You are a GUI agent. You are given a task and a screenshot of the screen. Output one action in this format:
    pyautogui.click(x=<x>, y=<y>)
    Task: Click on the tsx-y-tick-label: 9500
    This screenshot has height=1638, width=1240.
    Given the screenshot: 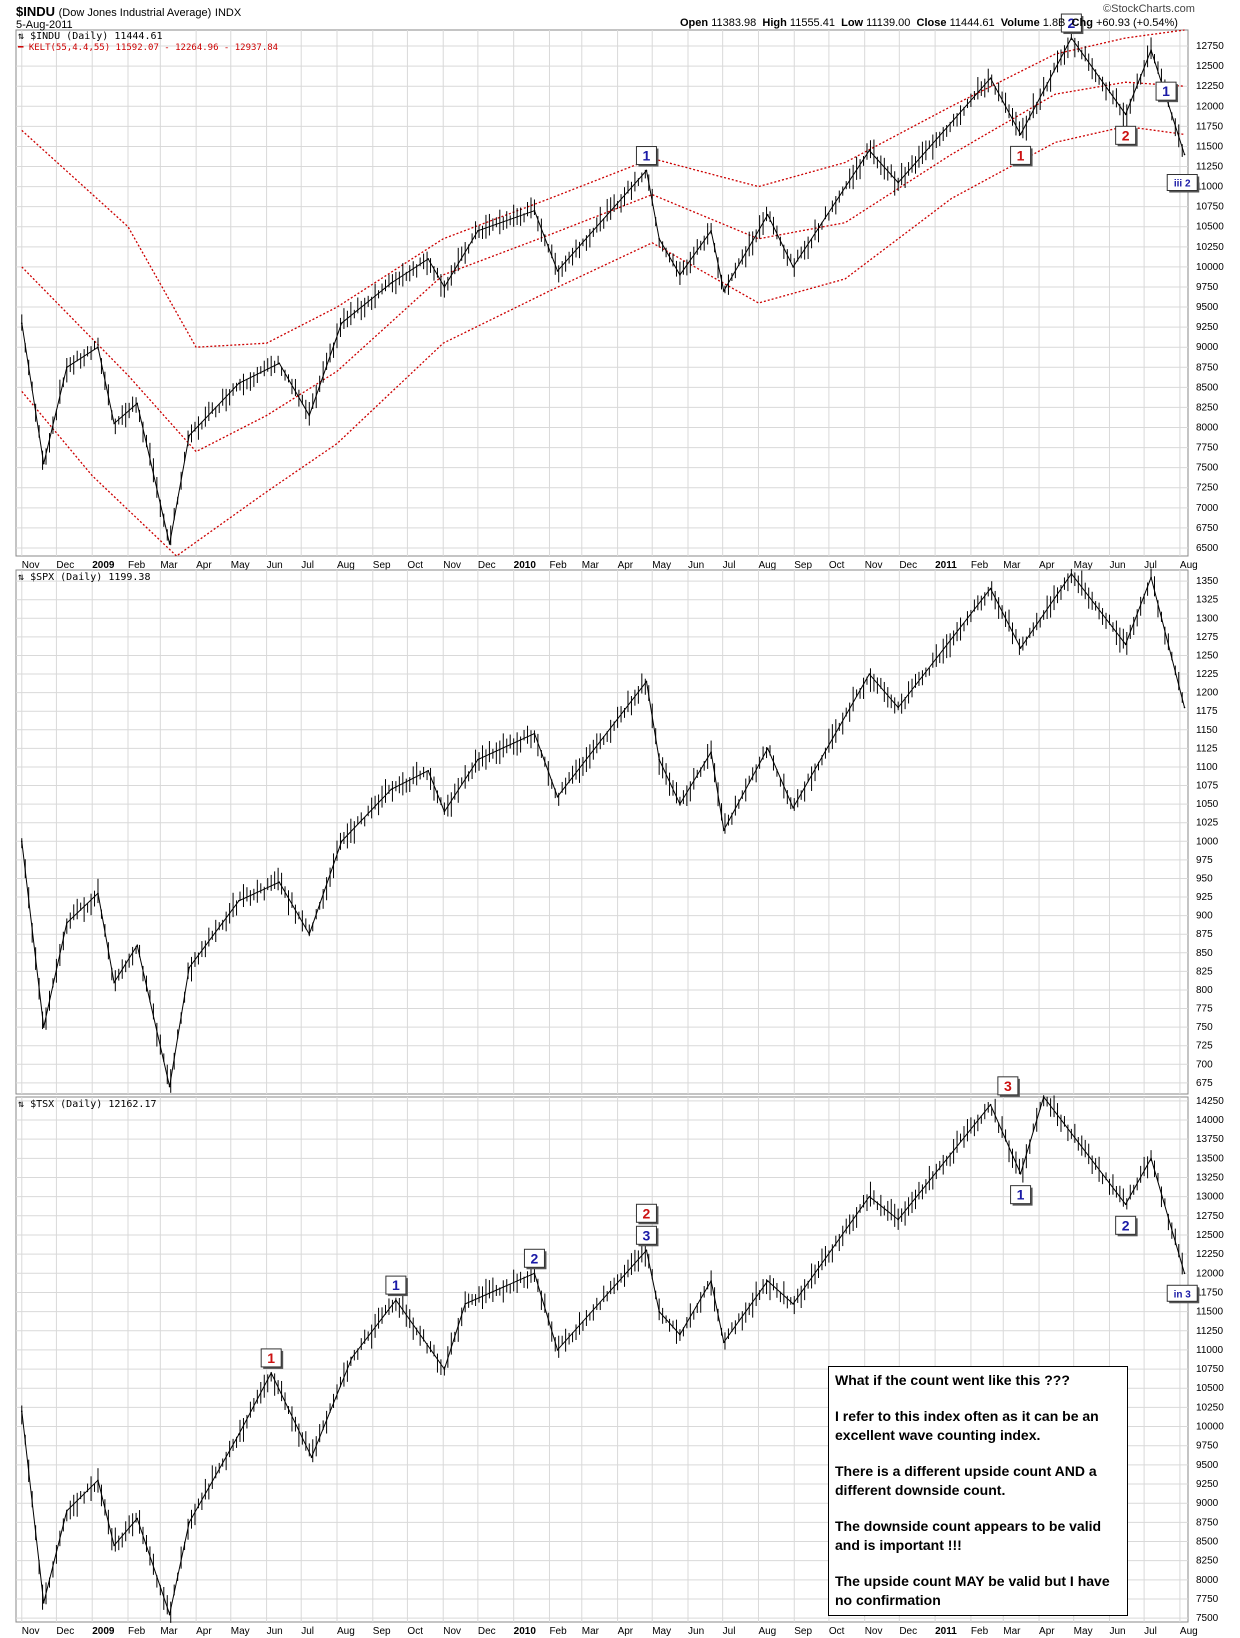 What is the action you would take?
    pyautogui.click(x=1207, y=1465)
    